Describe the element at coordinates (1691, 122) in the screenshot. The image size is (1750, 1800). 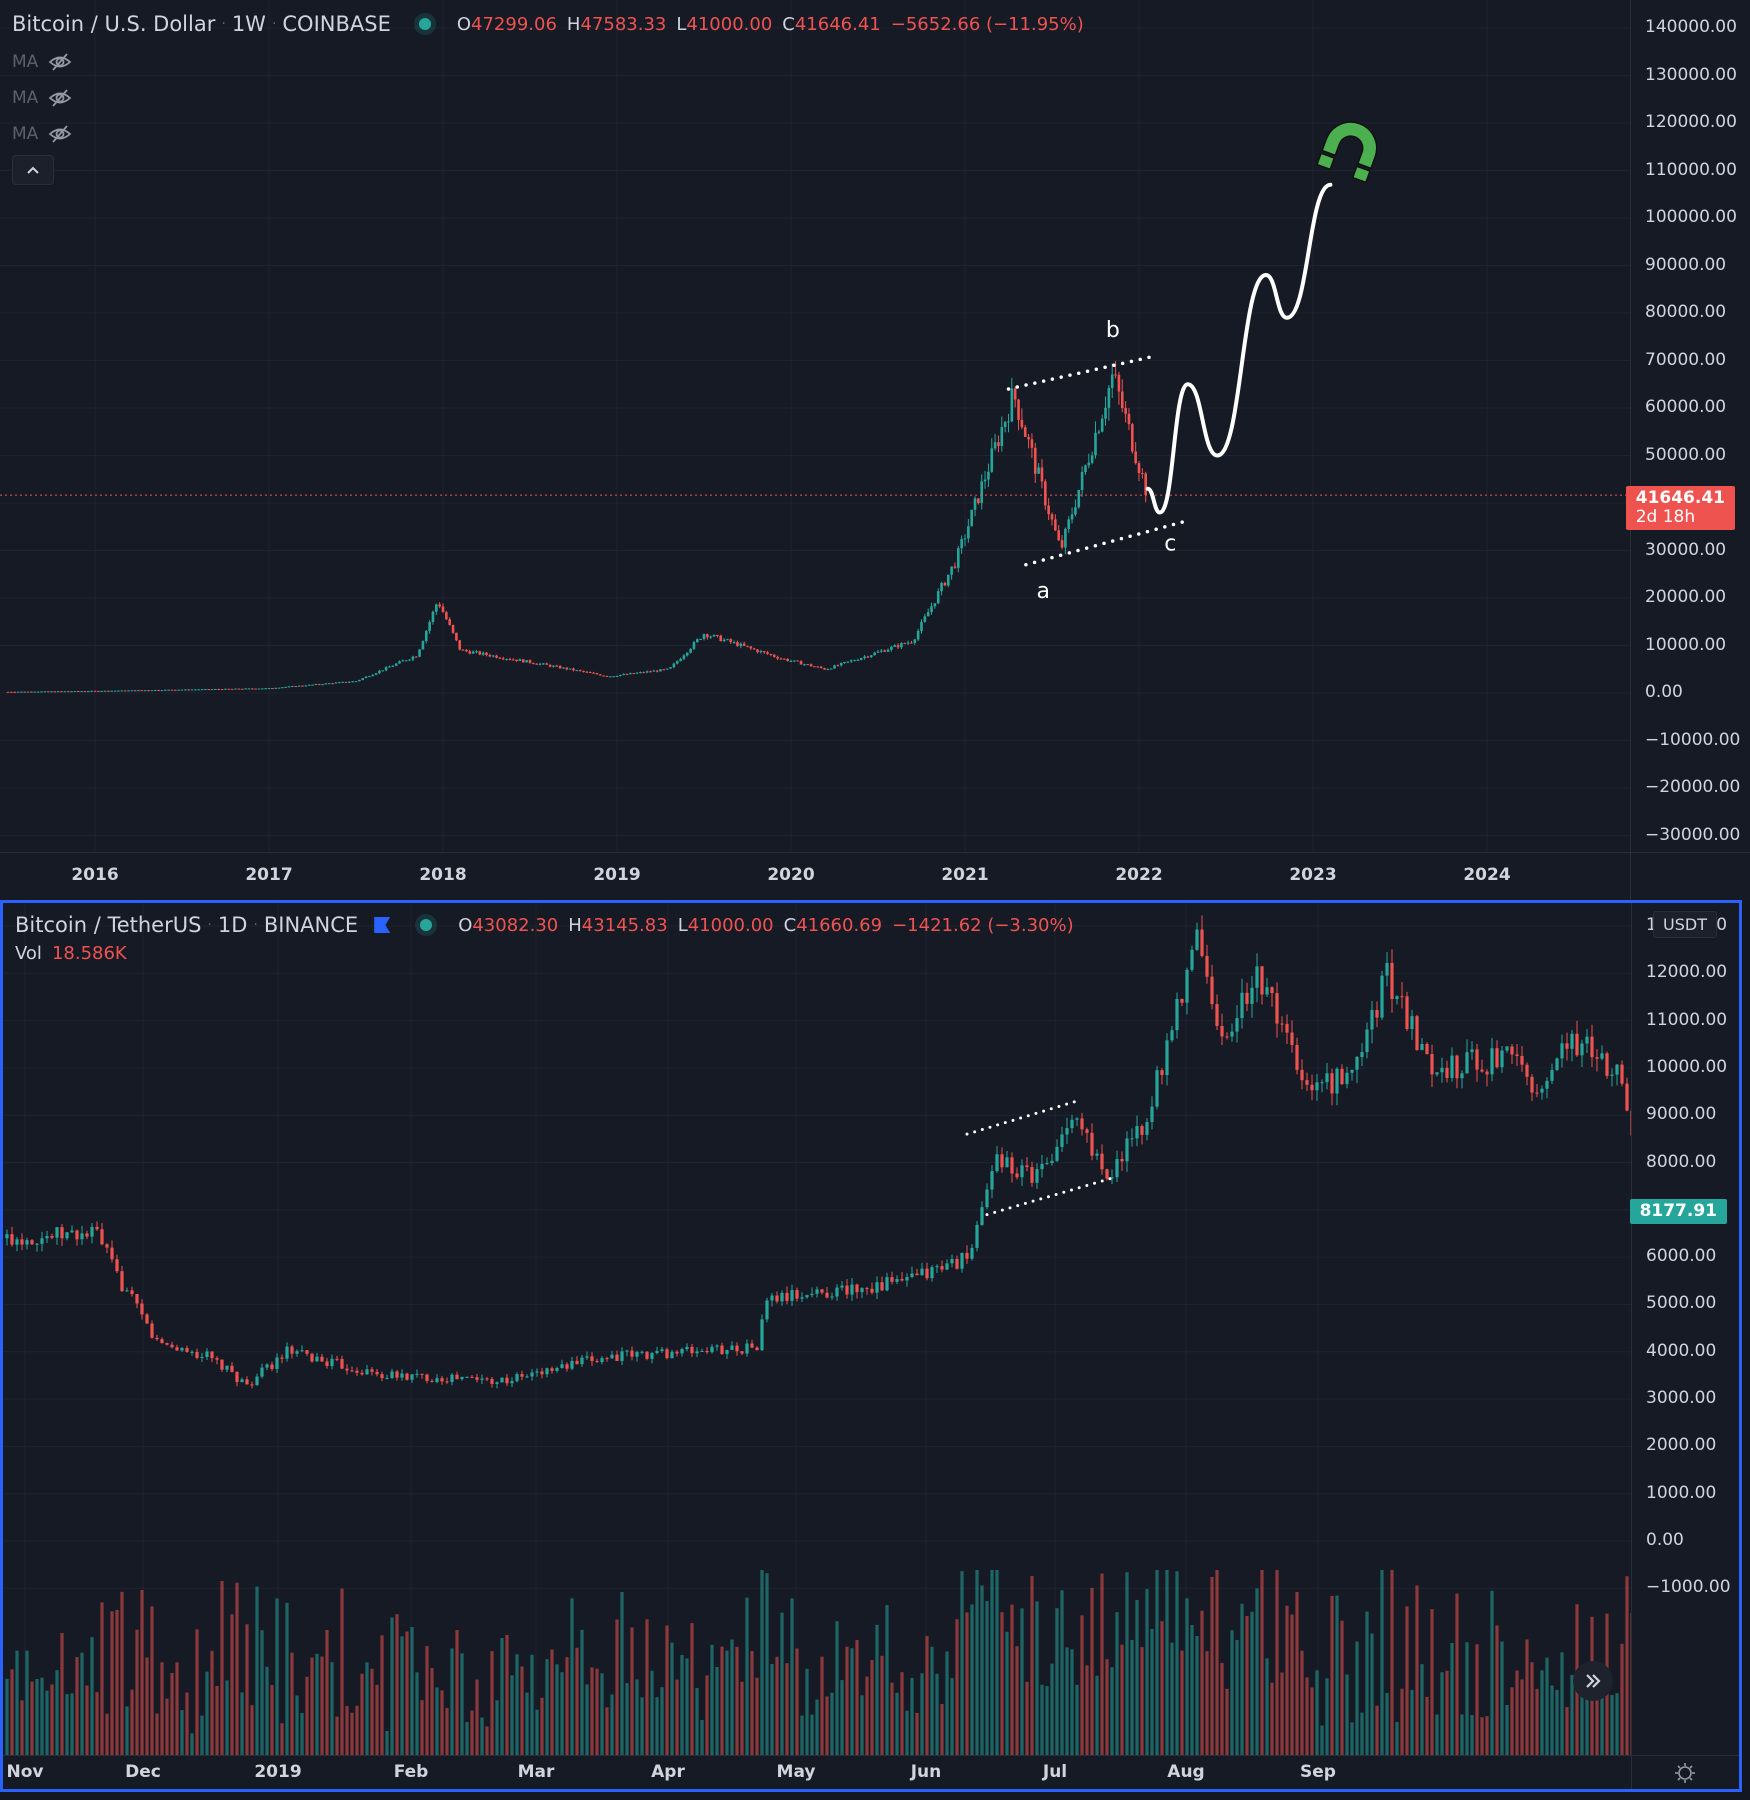
I see `price-tick-label: 120000.00` at that location.